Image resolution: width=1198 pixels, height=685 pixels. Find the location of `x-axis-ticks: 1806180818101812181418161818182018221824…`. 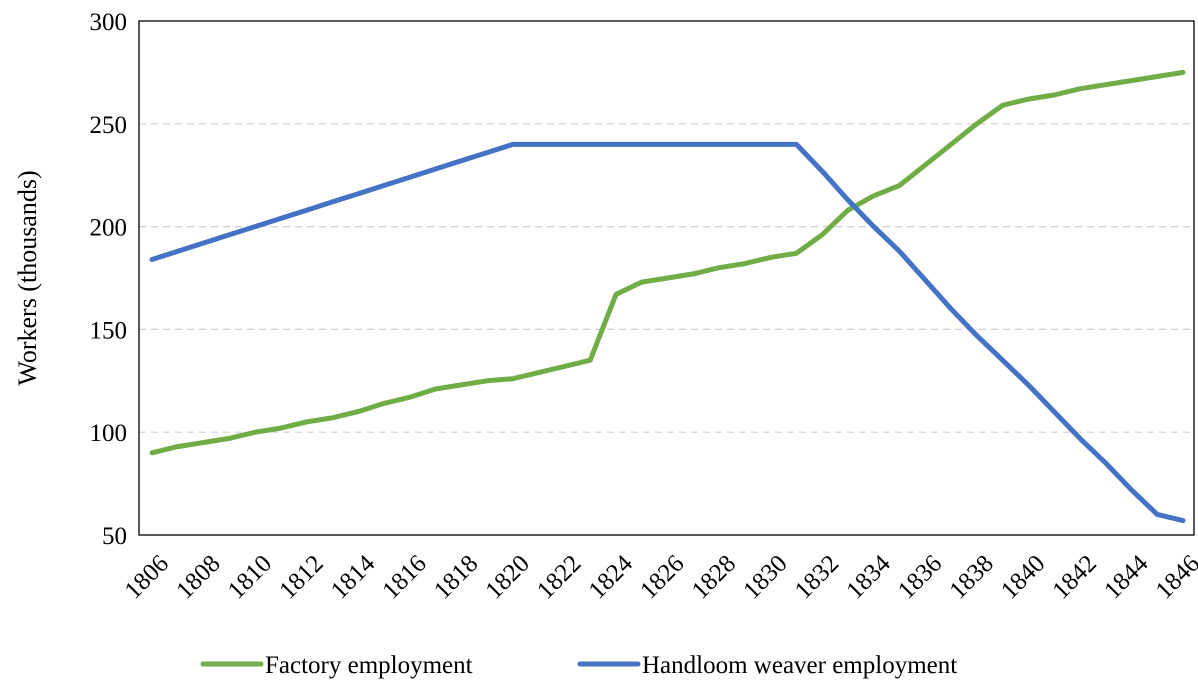

x-axis-ticks: 1806180818101812181418161818182018221824… is located at coordinates (659, 577).